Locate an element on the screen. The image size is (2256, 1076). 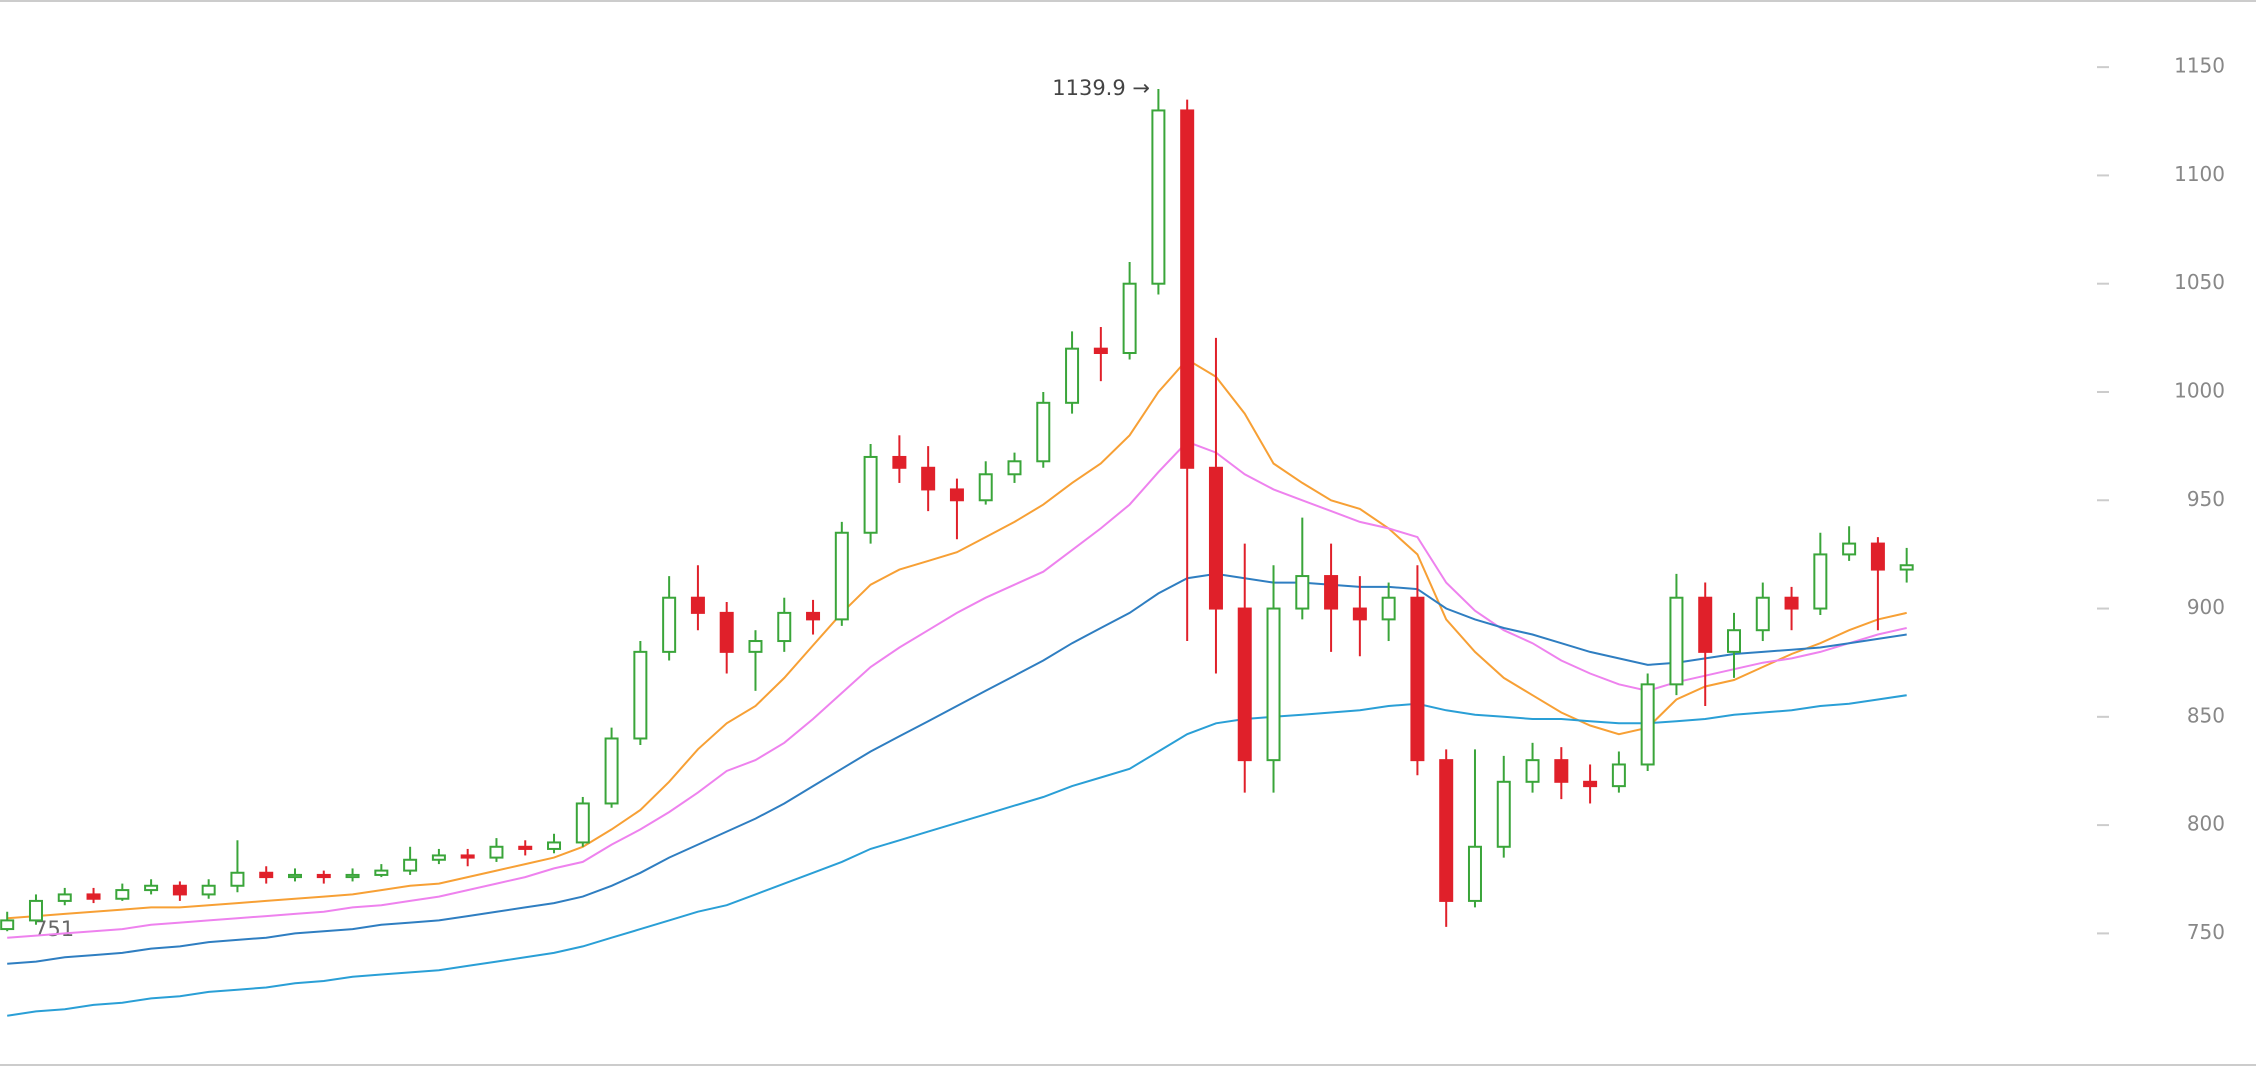
y-tick-label: 900 is located at coordinates (2206, 607).